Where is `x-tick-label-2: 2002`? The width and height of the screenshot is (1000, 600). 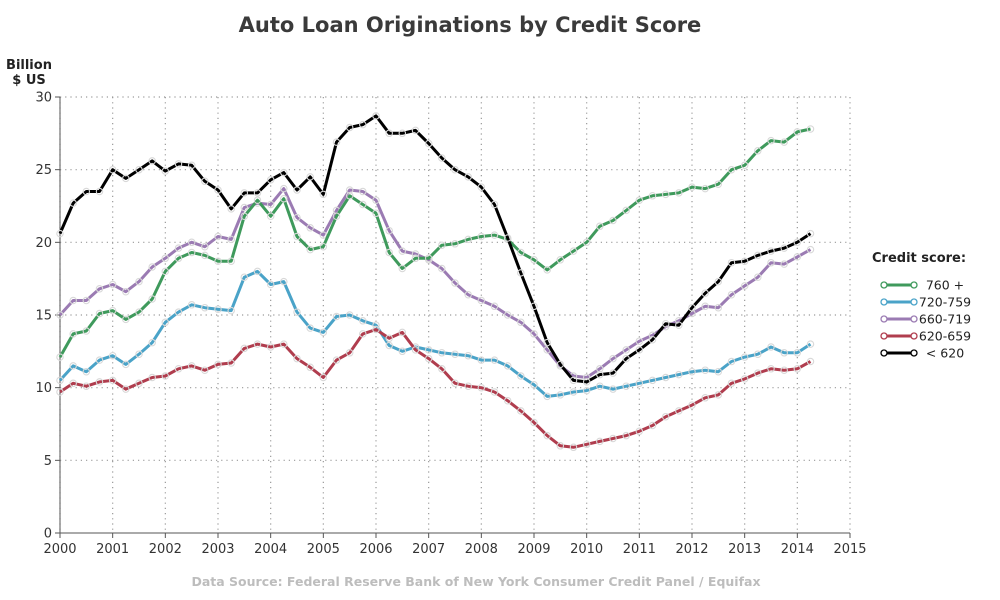 x-tick-label-2: 2002 is located at coordinates (165, 549).